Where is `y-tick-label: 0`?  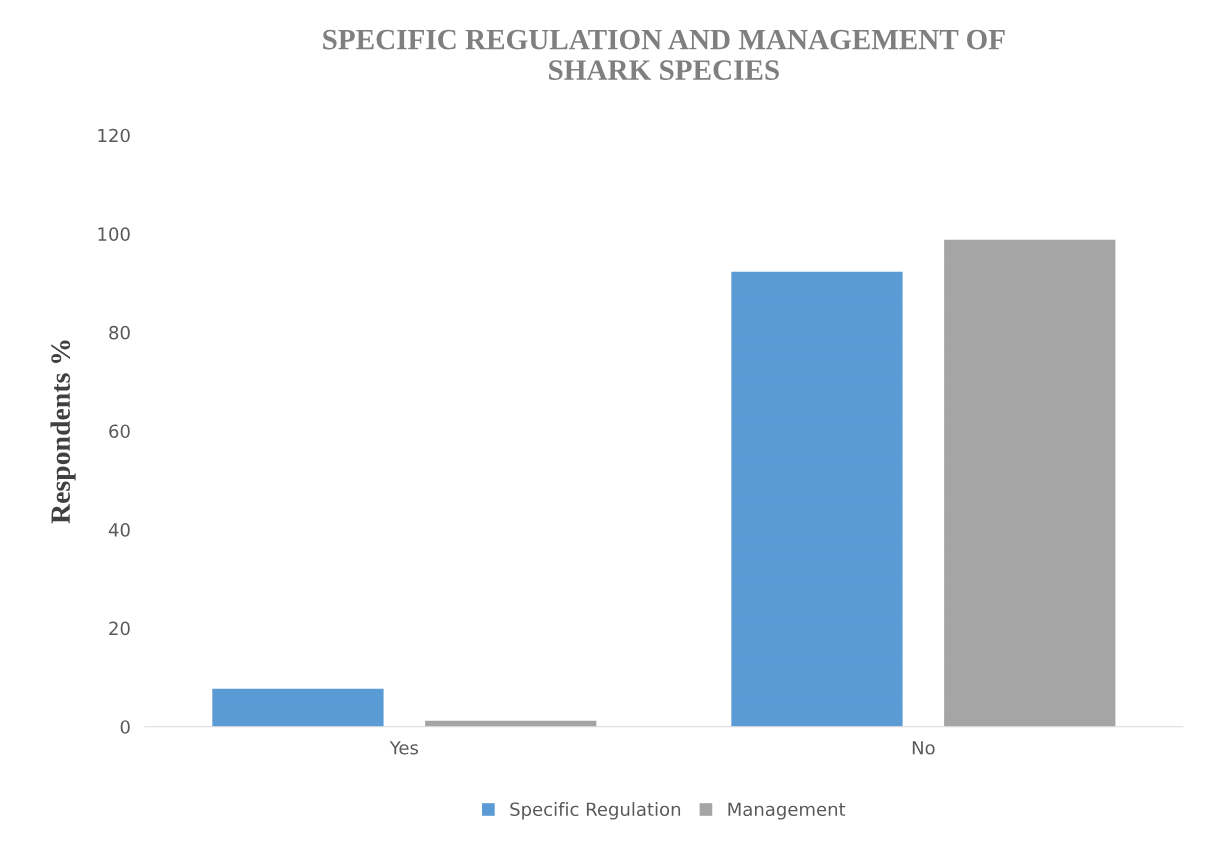
y-tick-label: 0 is located at coordinates (125, 727).